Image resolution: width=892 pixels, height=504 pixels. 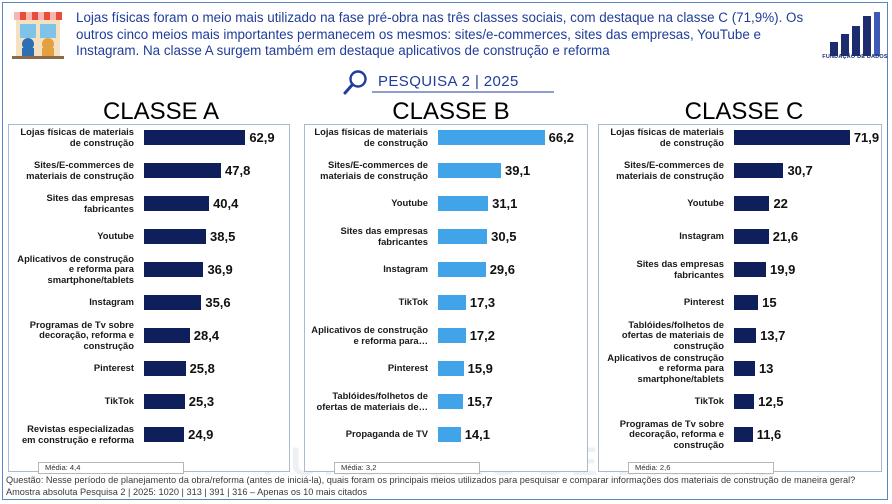 I want to click on data-label: 12,5, so click(x=771, y=401).